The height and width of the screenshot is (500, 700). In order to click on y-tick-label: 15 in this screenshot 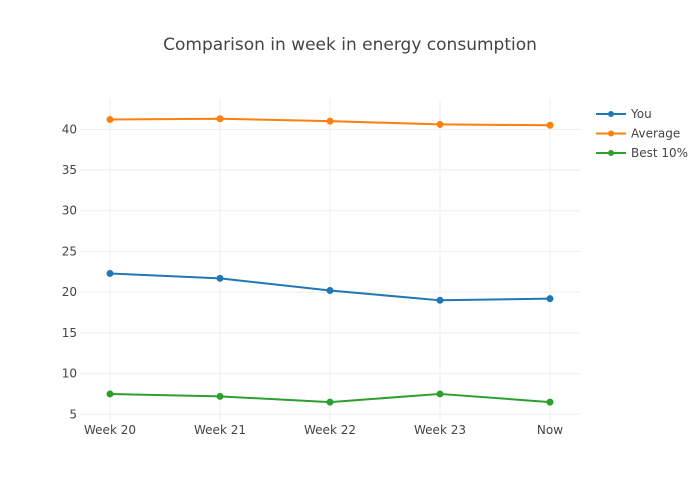, I will do `click(69, 333)`.